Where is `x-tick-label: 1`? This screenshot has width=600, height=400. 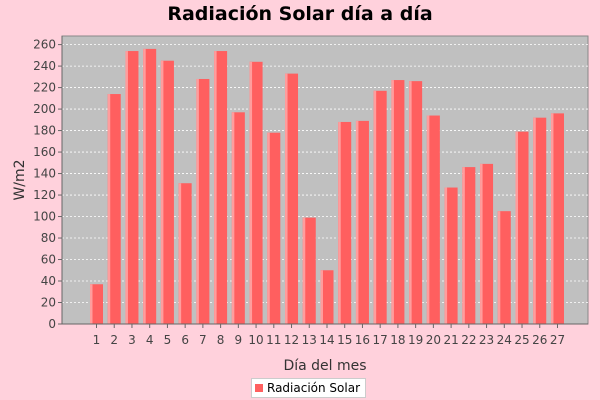 x-tick-label: 1 is located at coordinates (97, 340).